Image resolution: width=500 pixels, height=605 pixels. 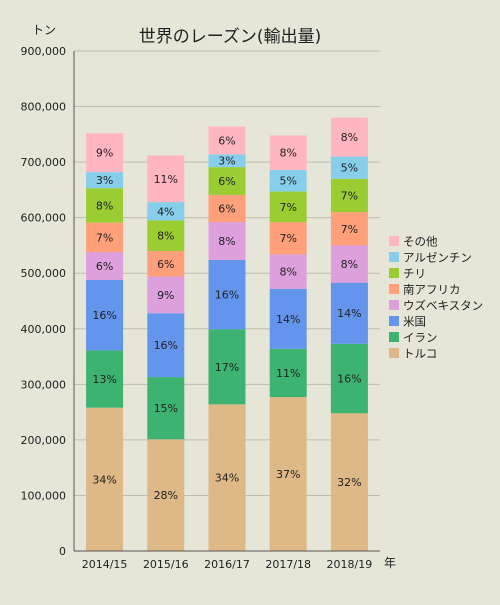 What do you see at coordinates (62, 551) in the screenshot?
I see `y-tick-label: 0` at bounding box center [62, 551].